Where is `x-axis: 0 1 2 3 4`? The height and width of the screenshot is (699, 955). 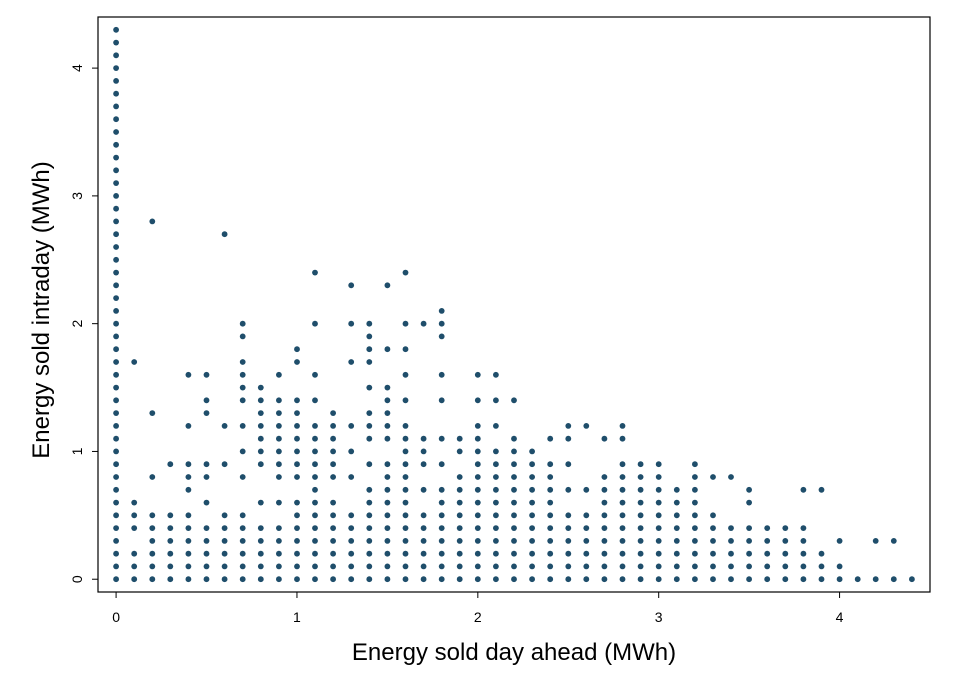
x-axis: 0 1 2 3 4 is located at coordinates (478, 608).